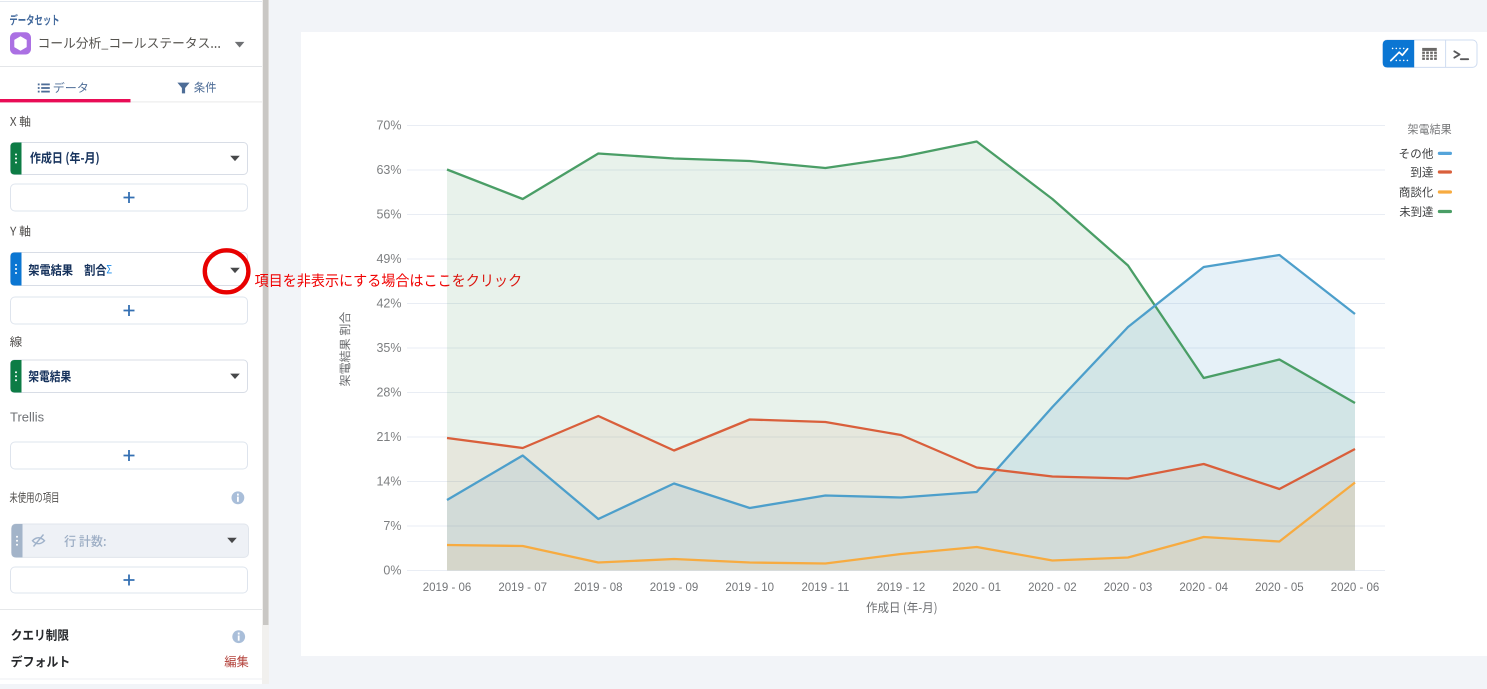 This screenshot has width=1487, height=689. What do you see at coordinates (388, 482) in the screenshot?
I see `svg-text: 14%` at bounding box center [388, 482].